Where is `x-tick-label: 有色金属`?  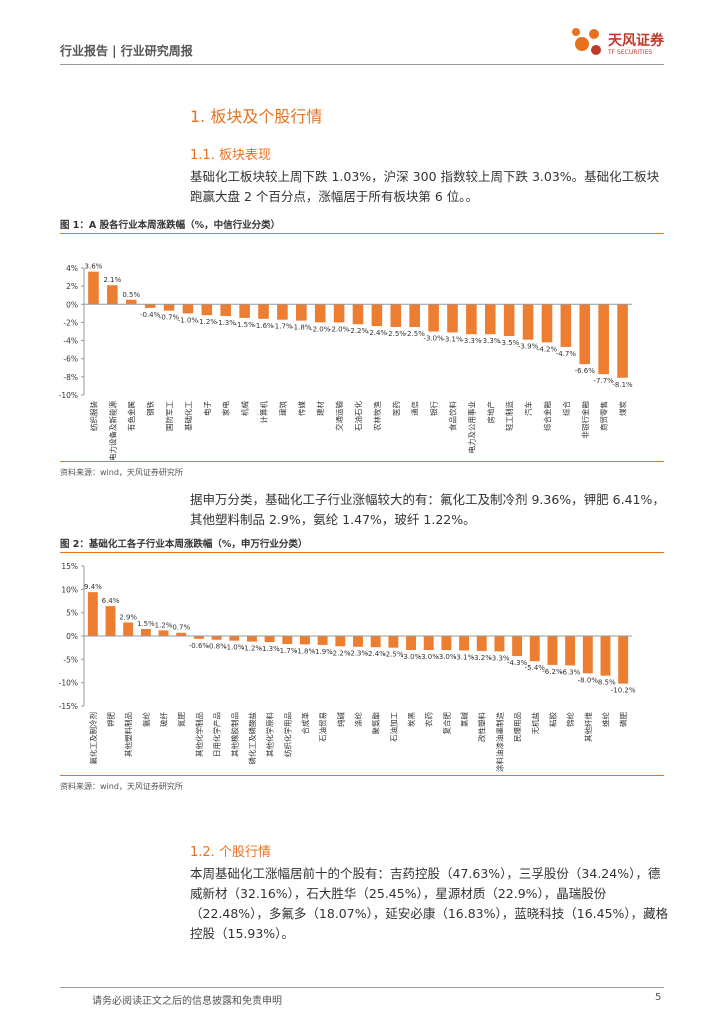 x-tick-label: 有色金属 is located at coordinates (131, 416).